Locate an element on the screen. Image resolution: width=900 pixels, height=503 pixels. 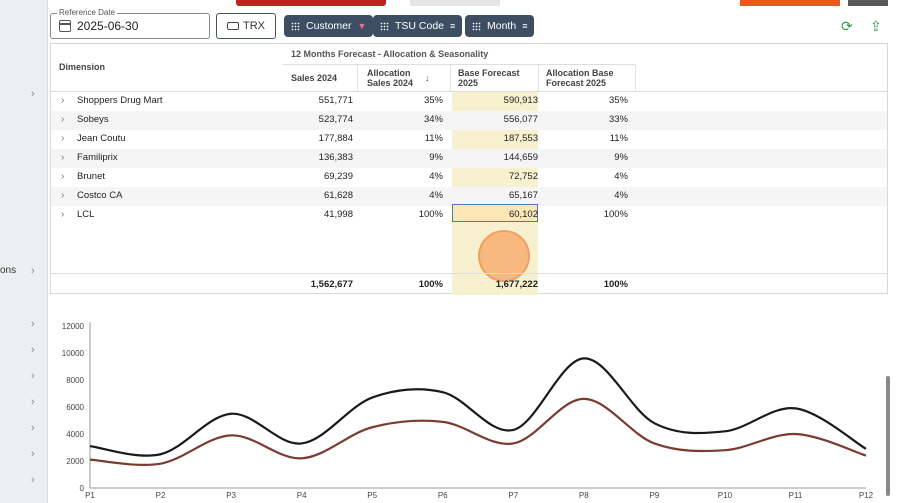
row-allocation-base: 33% is located at coordinates (618, 119).